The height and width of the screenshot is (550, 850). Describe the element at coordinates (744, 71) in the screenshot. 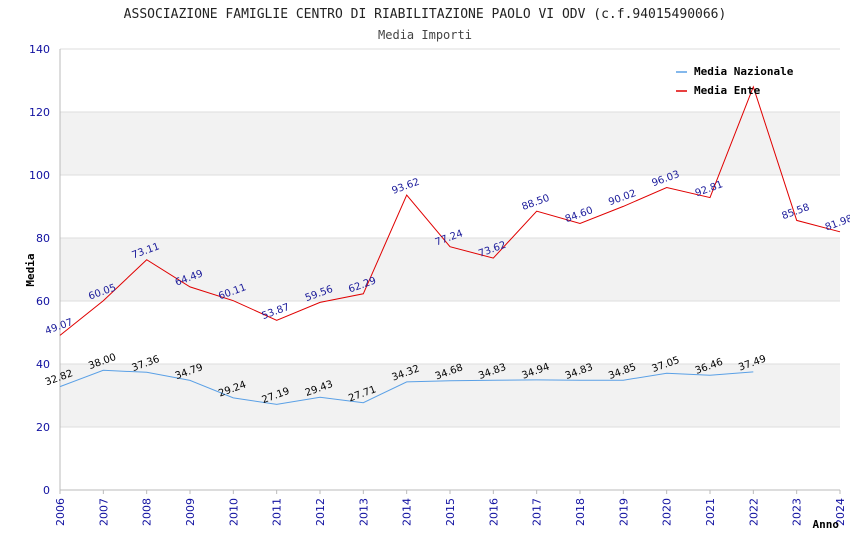

I see `legend-label-media-nazionale: Media Nazionale` at that location.